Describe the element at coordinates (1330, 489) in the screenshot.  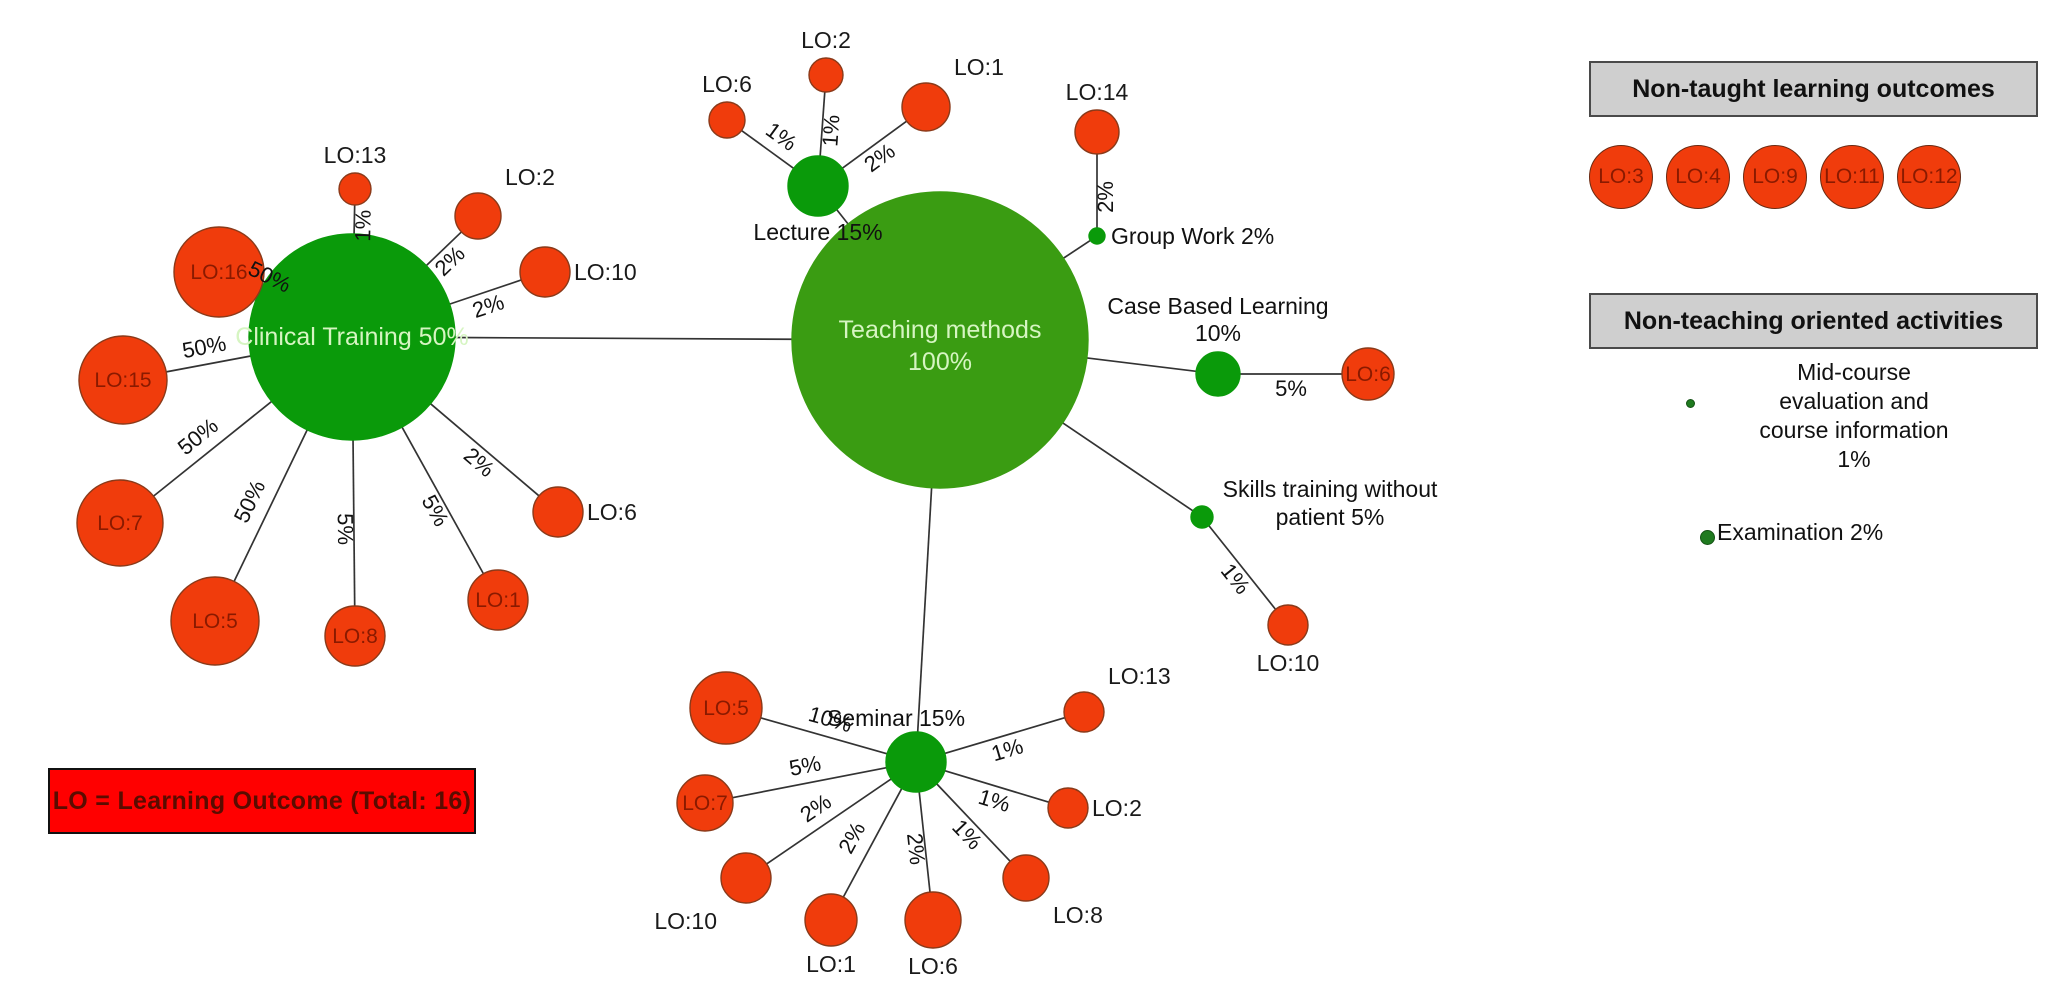
I see `label-skills-training-without-patient: Skills training without` at that location.